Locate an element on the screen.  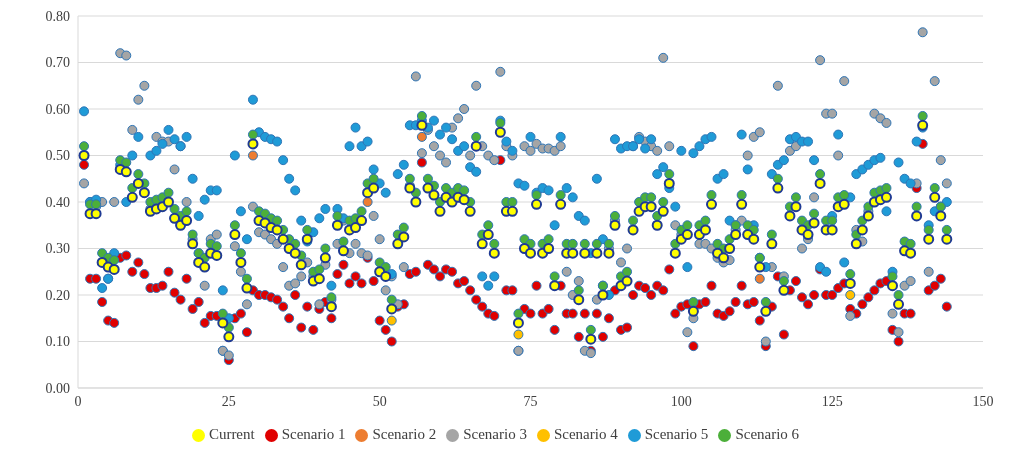
legend-label: Scenario 6 is located at coordinates (767, 434).